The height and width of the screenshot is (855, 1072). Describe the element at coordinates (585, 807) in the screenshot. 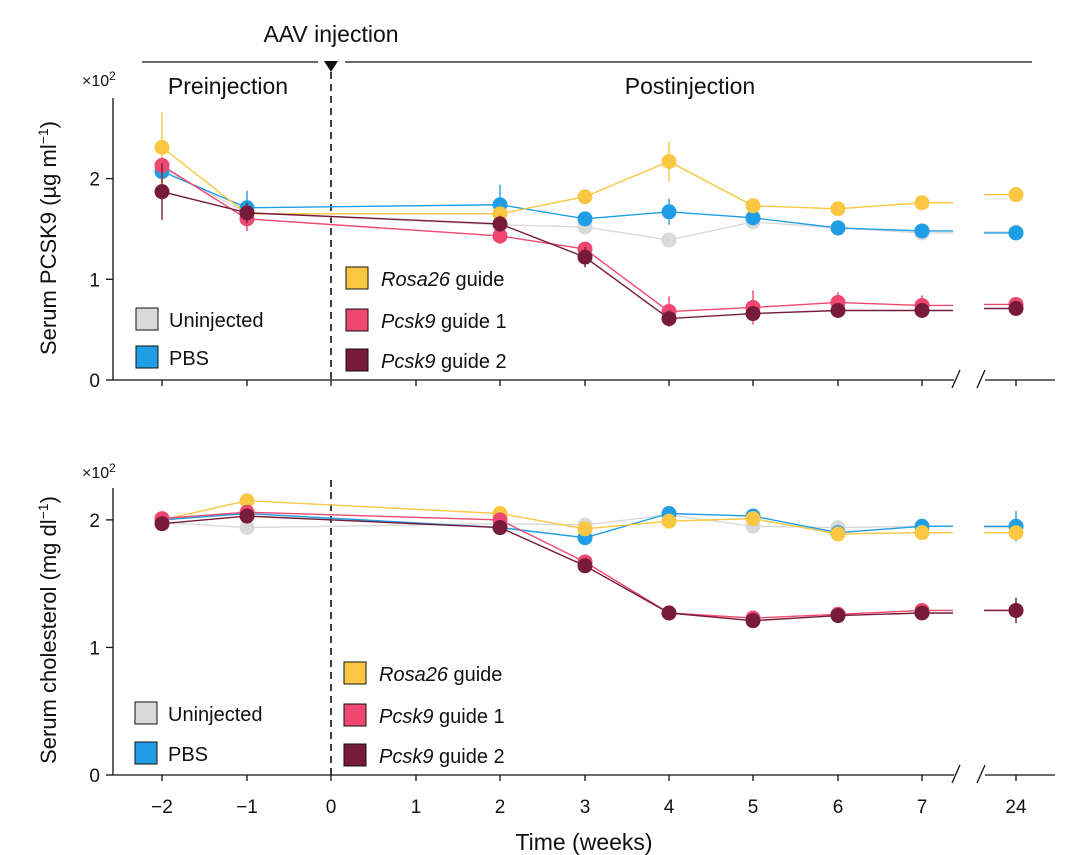

I see `x-tick-label: 3` at that location.